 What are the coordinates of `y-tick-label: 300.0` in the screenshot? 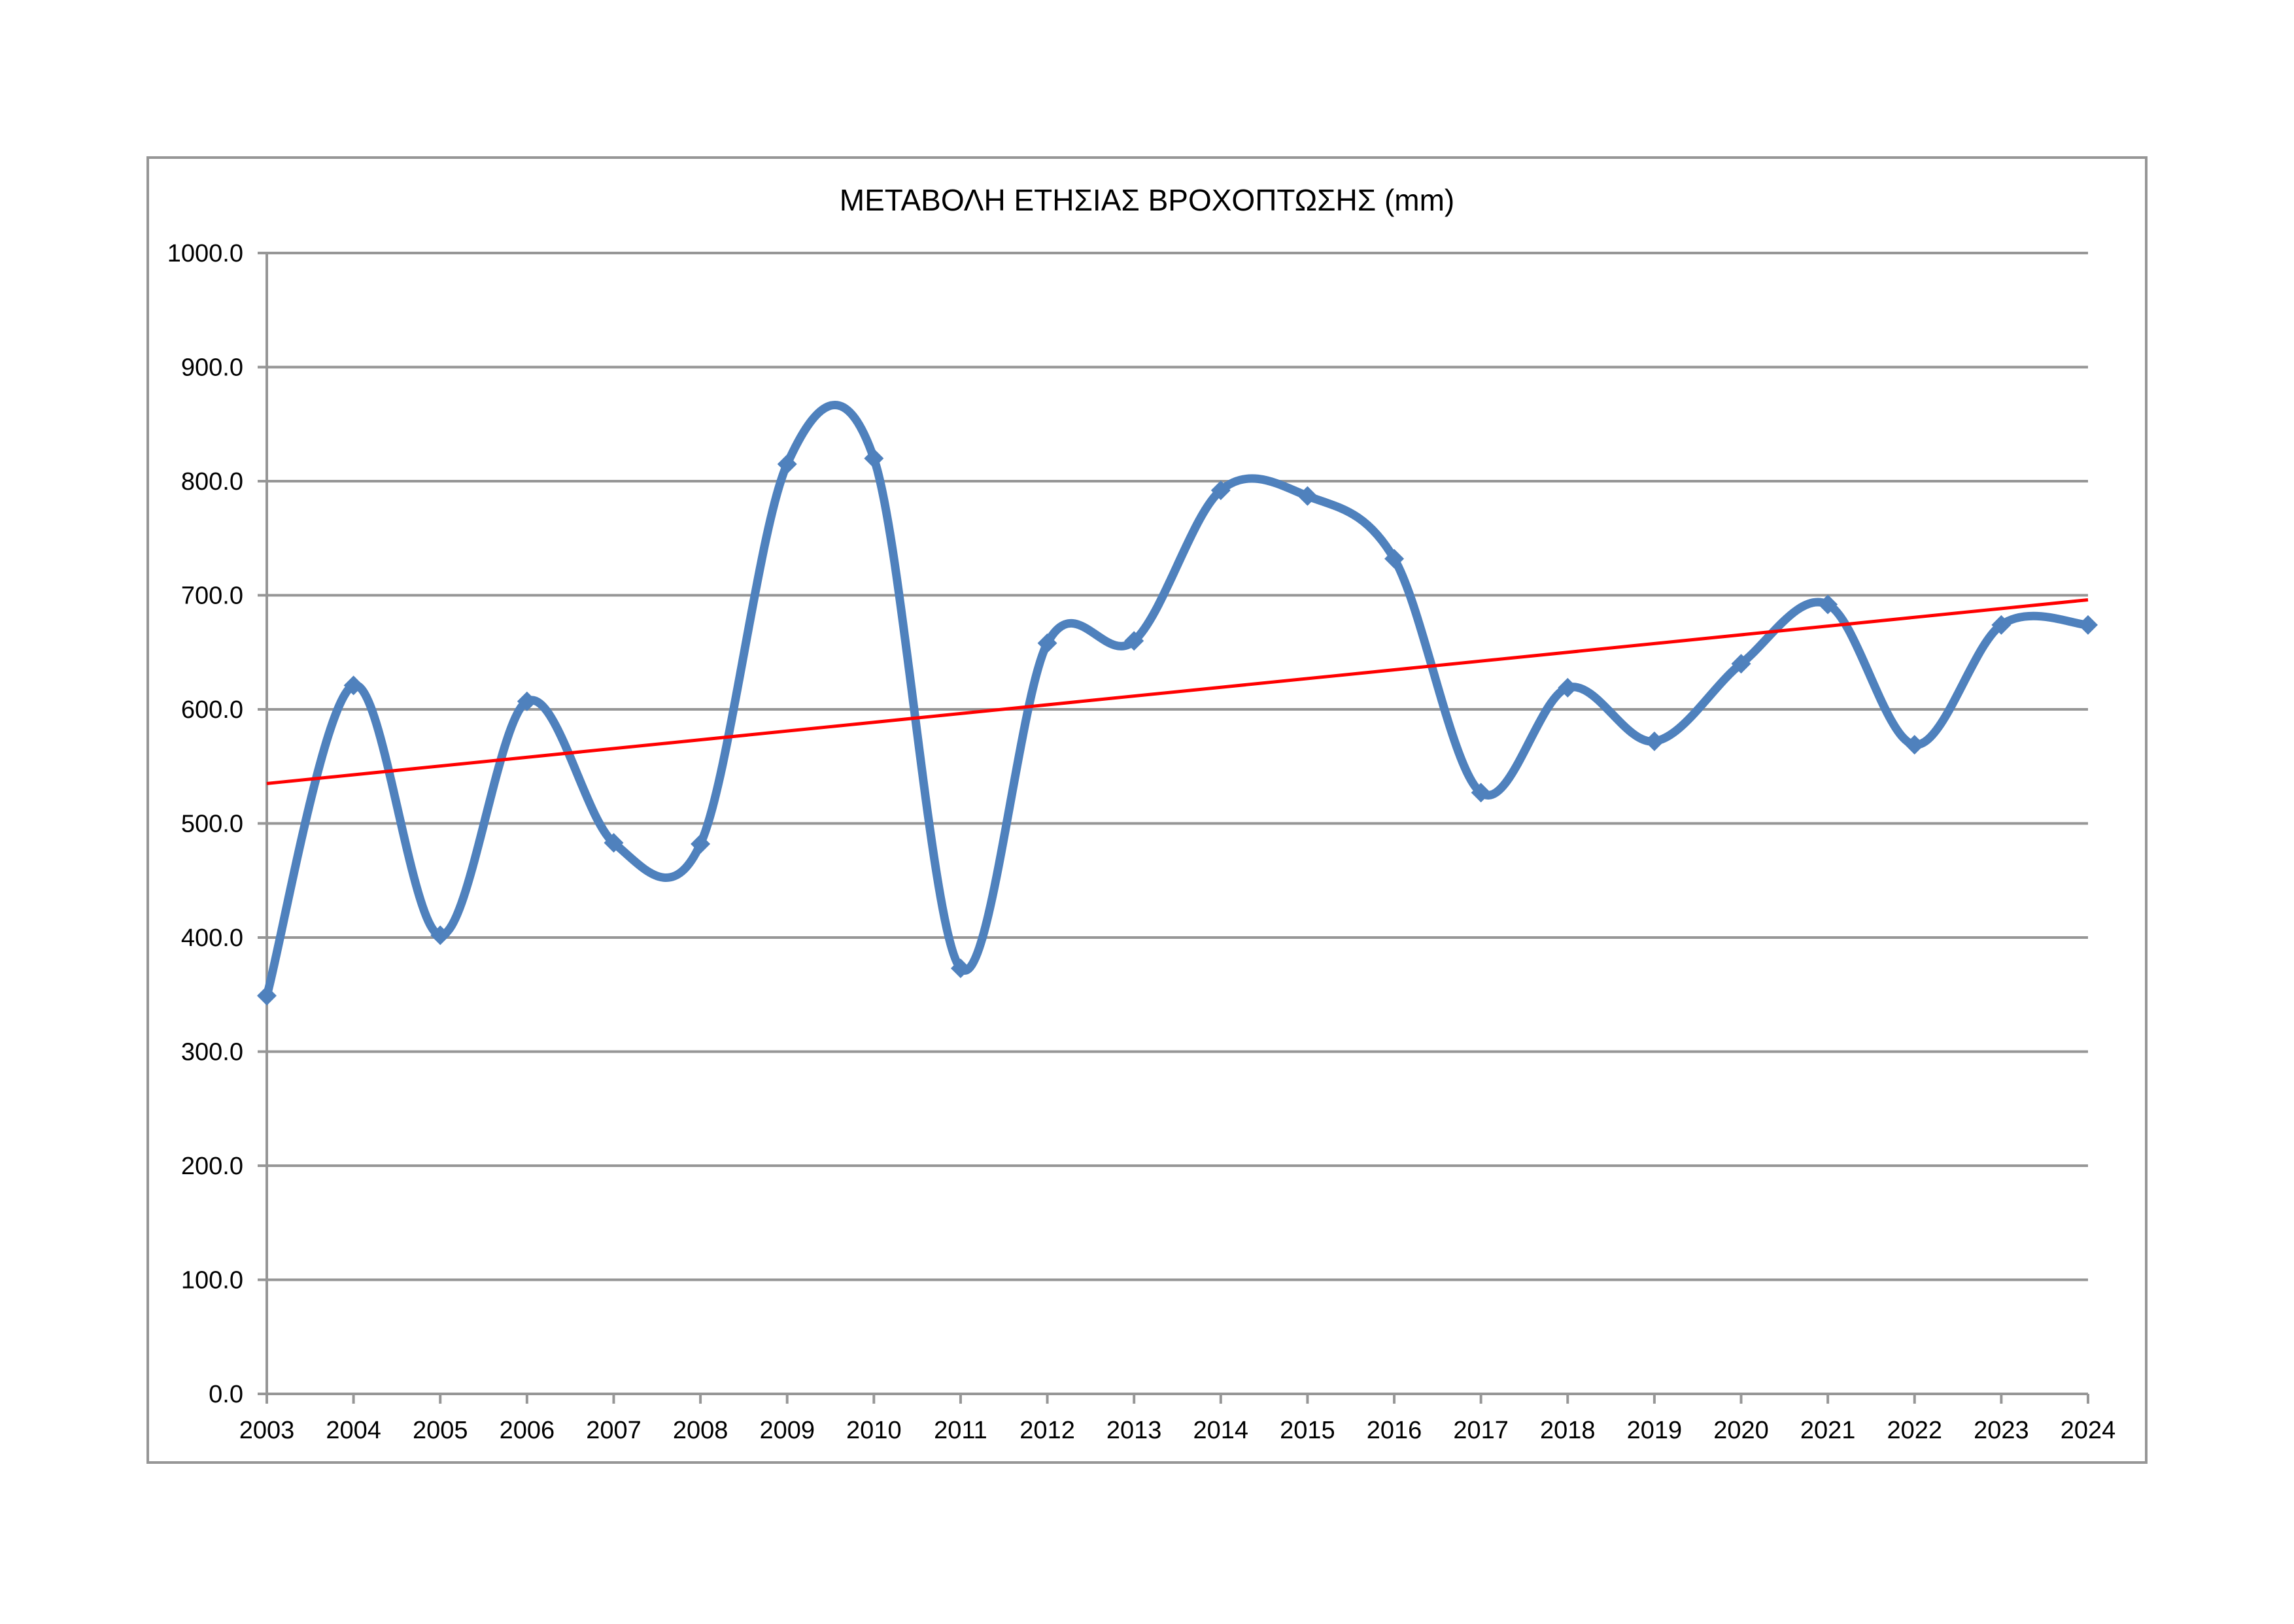 It's located at (212, 1052).